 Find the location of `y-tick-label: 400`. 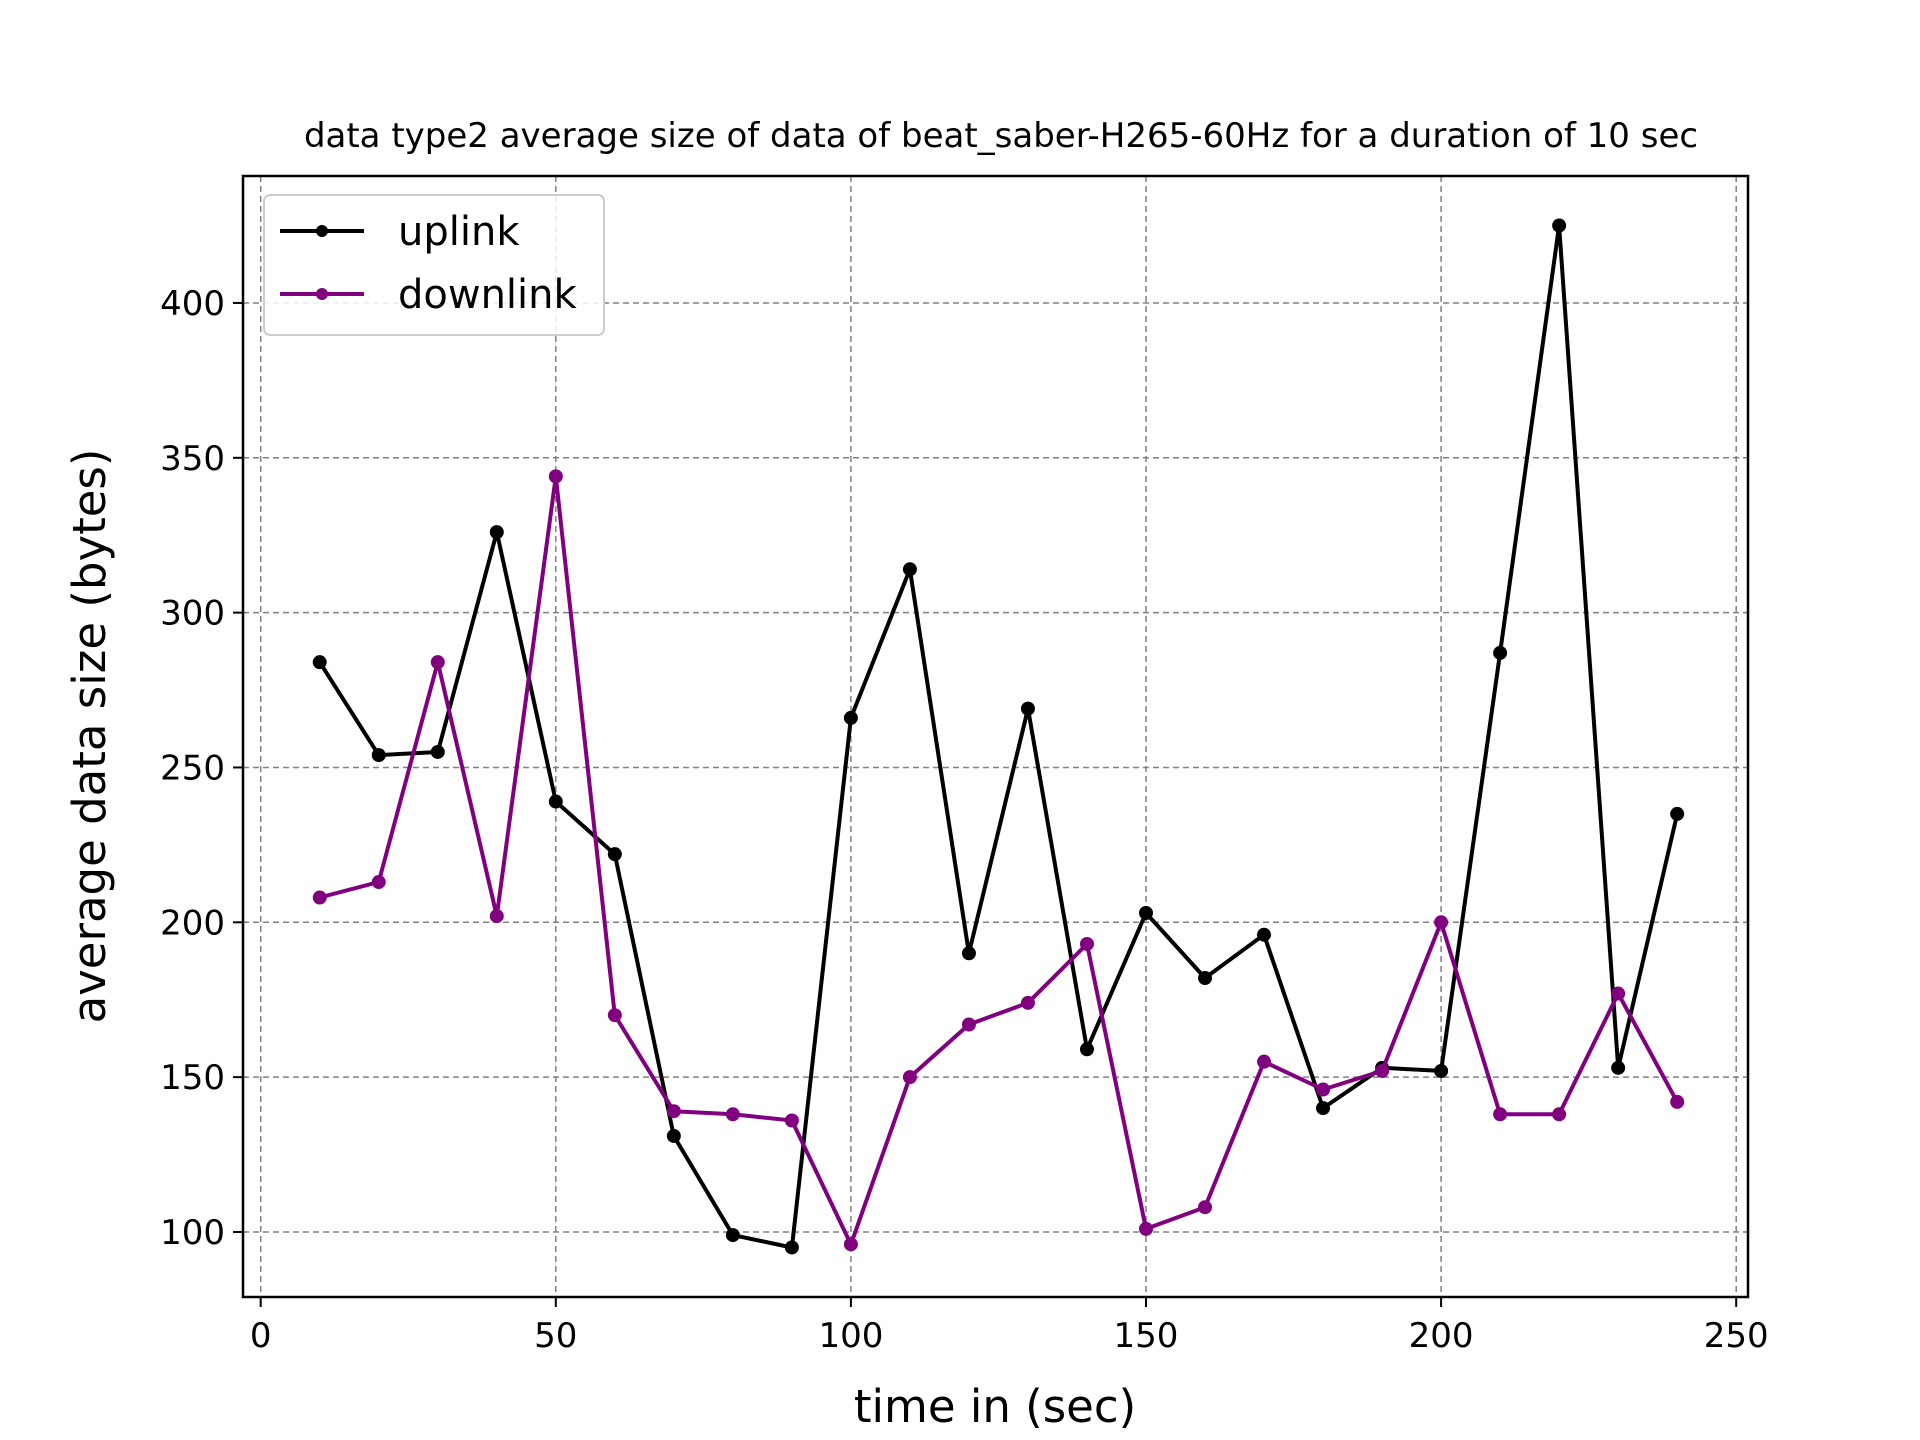

y-tick-label: 400 is located at coordinates (192, 304).